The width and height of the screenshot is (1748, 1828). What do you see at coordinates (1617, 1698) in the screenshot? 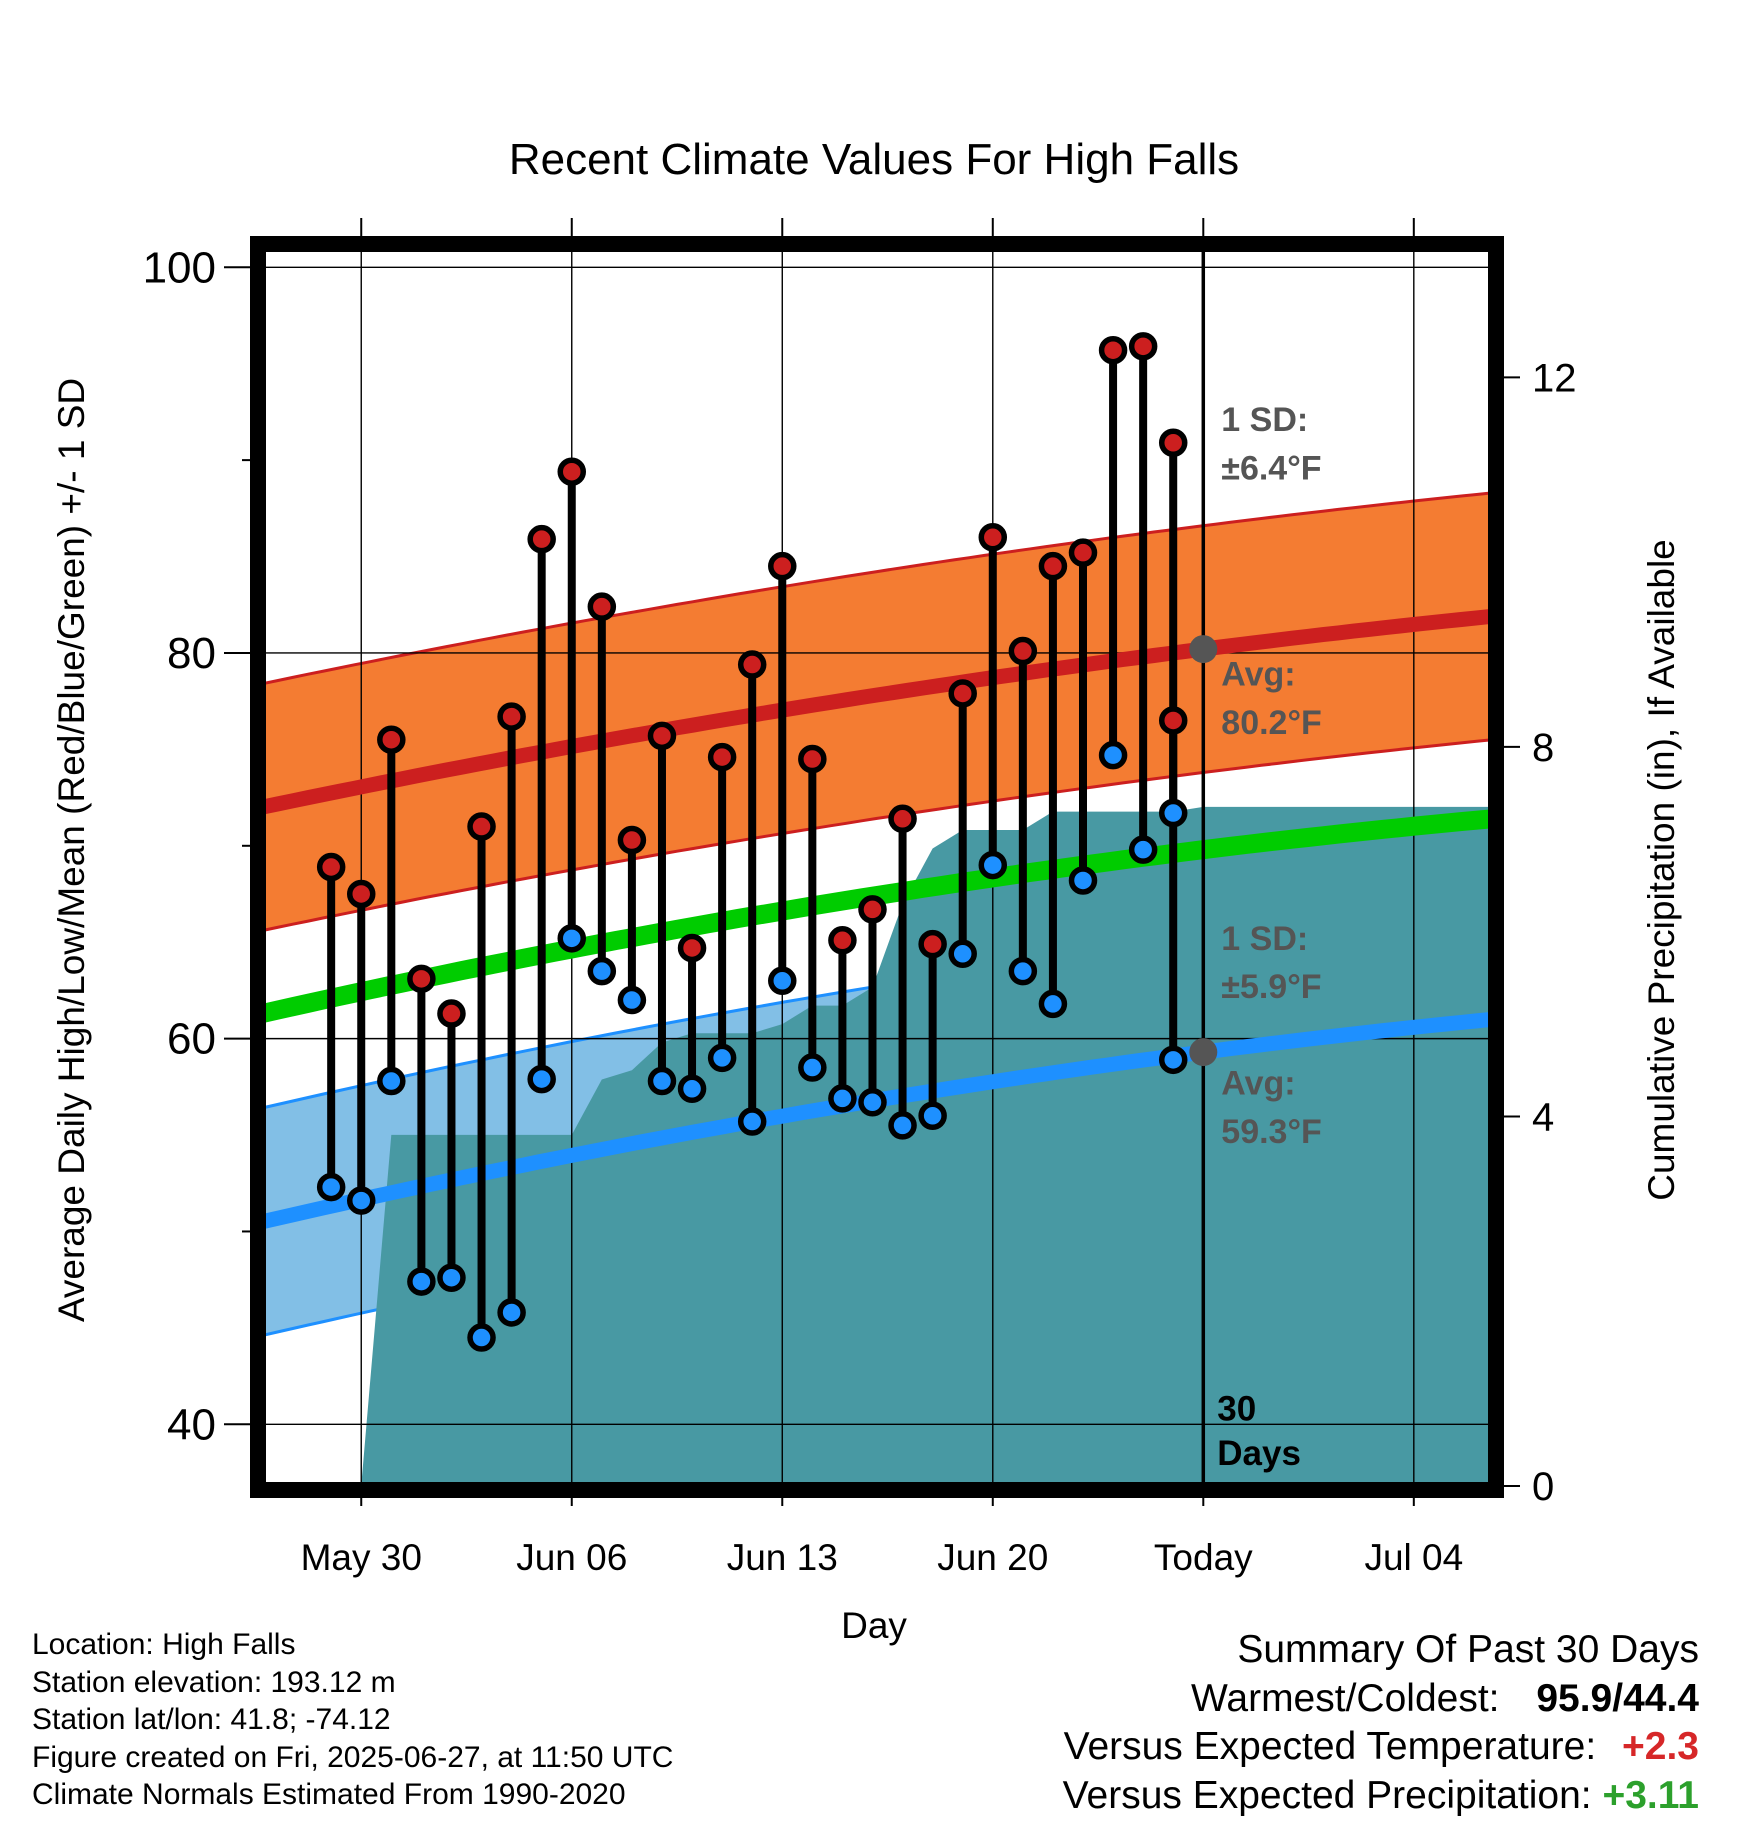
I see `warm-cold-value: 95.9/44.4` at bounding box center [1617, 1698].